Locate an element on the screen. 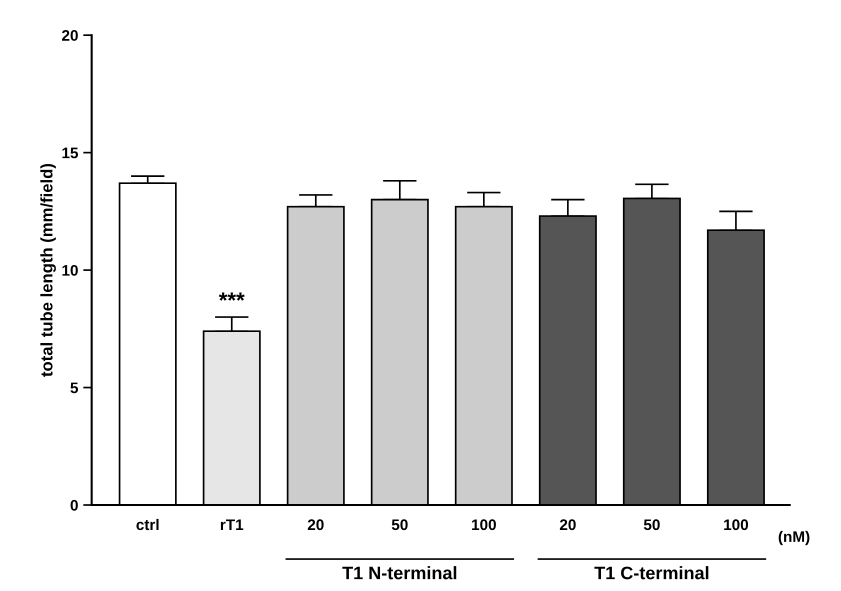  x-tick-label: ctrl is located at coordinates (147, 524).